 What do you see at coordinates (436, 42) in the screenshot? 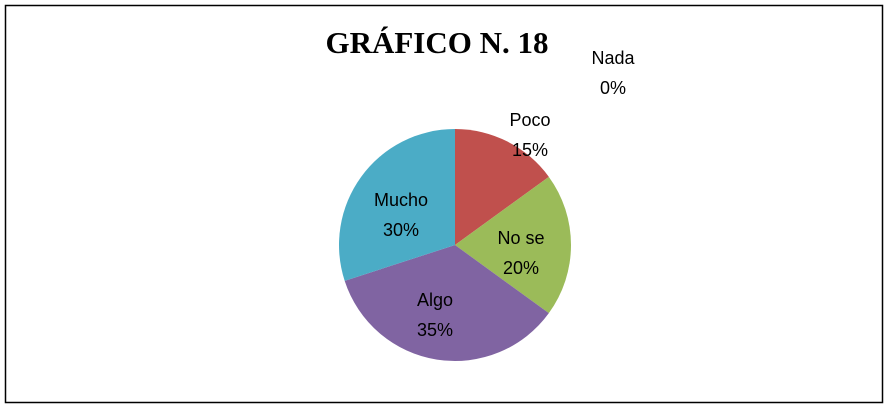
I see `chart-title: GRÁFICO N. 18` at bounding box center [436, 42].